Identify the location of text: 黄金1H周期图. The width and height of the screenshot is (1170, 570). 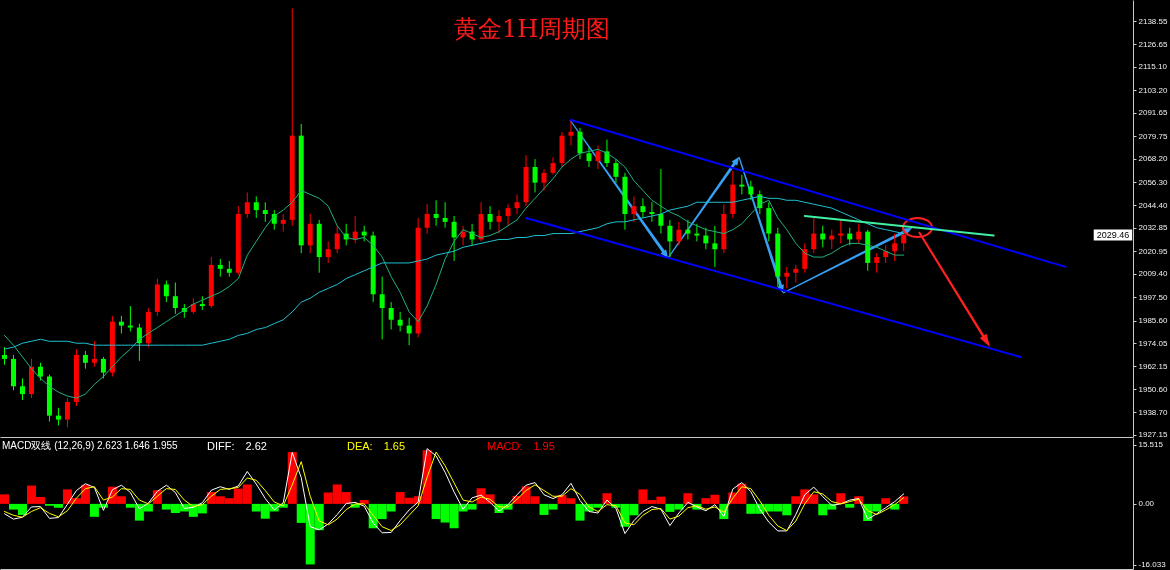
(532, 29).